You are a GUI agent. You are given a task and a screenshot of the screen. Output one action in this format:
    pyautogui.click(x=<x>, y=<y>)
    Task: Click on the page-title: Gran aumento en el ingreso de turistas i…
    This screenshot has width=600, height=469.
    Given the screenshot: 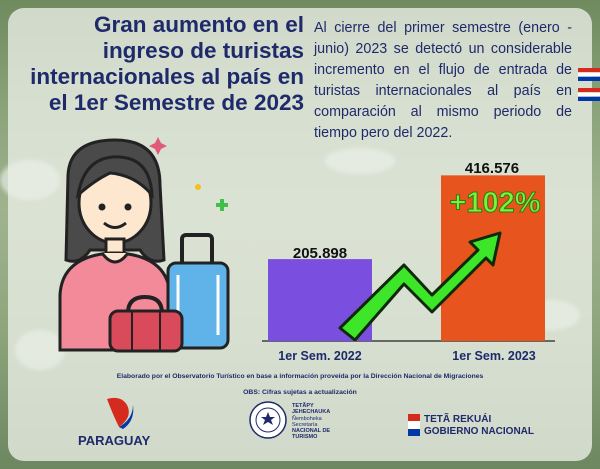 What is the action you would take?
    pyautogui.click(x=167, y=63)
    